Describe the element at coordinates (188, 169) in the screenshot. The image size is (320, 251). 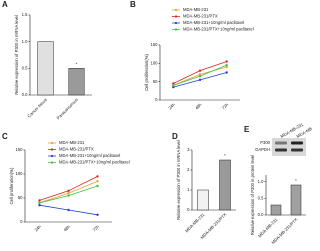
I see `y-tick-label: 2` at that location.